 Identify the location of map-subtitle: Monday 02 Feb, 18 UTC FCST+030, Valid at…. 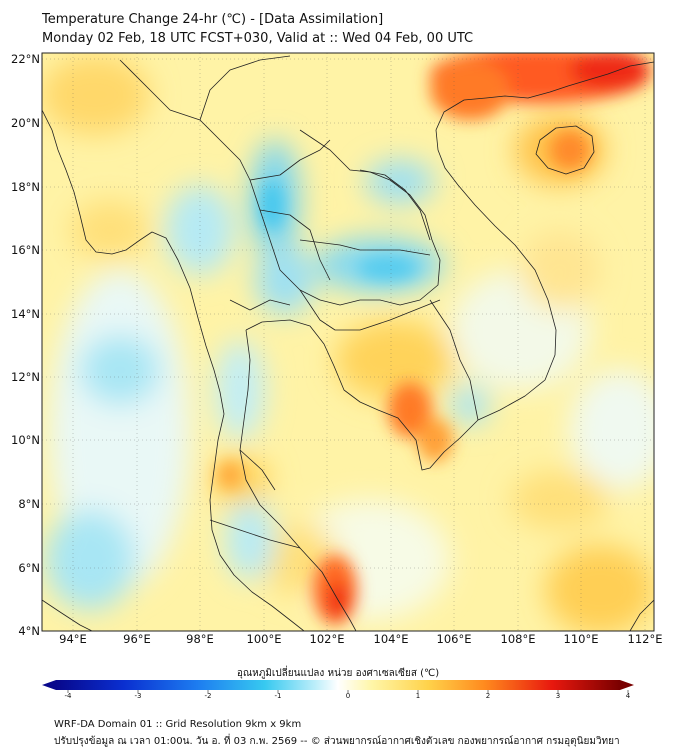
(258, 38).